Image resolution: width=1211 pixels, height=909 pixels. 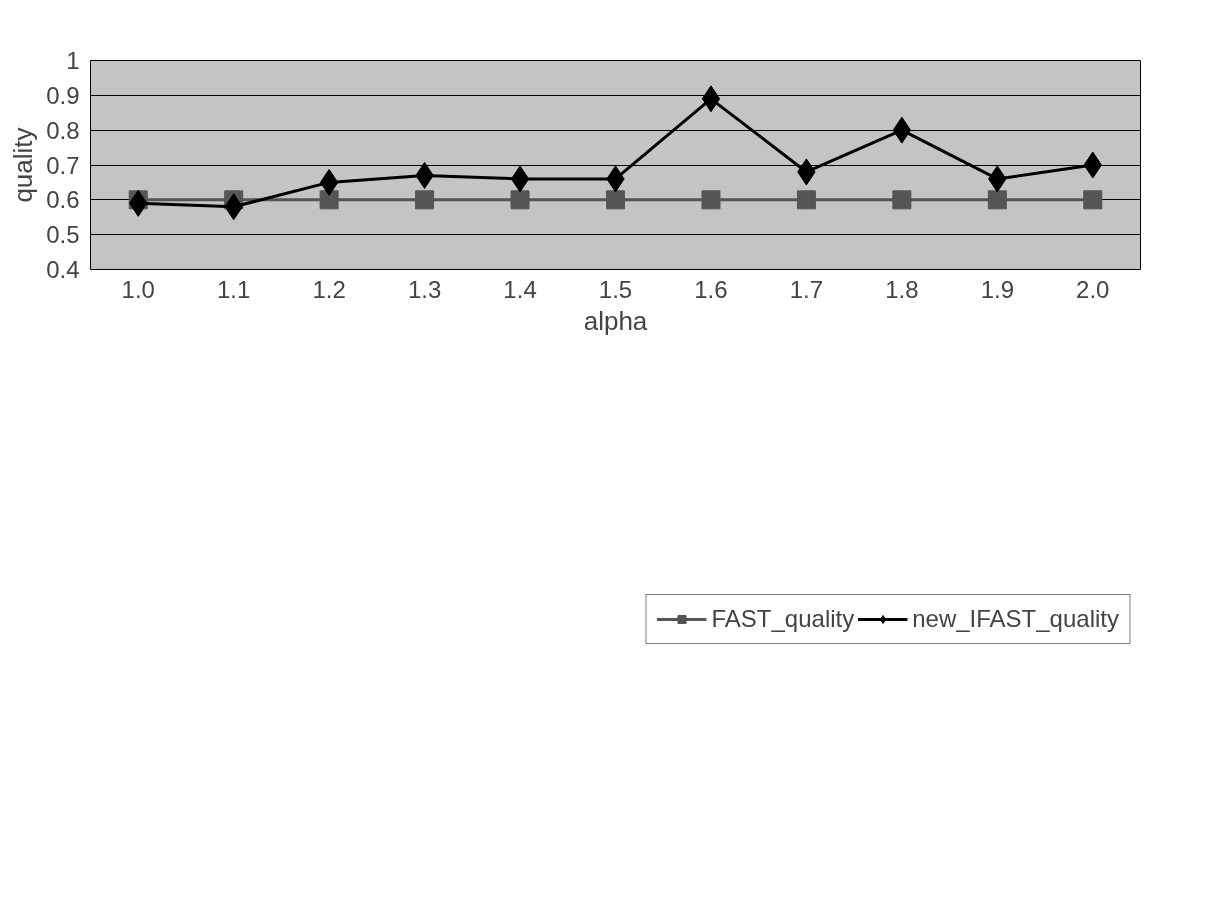 What do you see at coordinates (63, 200) in the screenshot?
I see `y-tick-label: 0.6` at bounding box center [63, 200].